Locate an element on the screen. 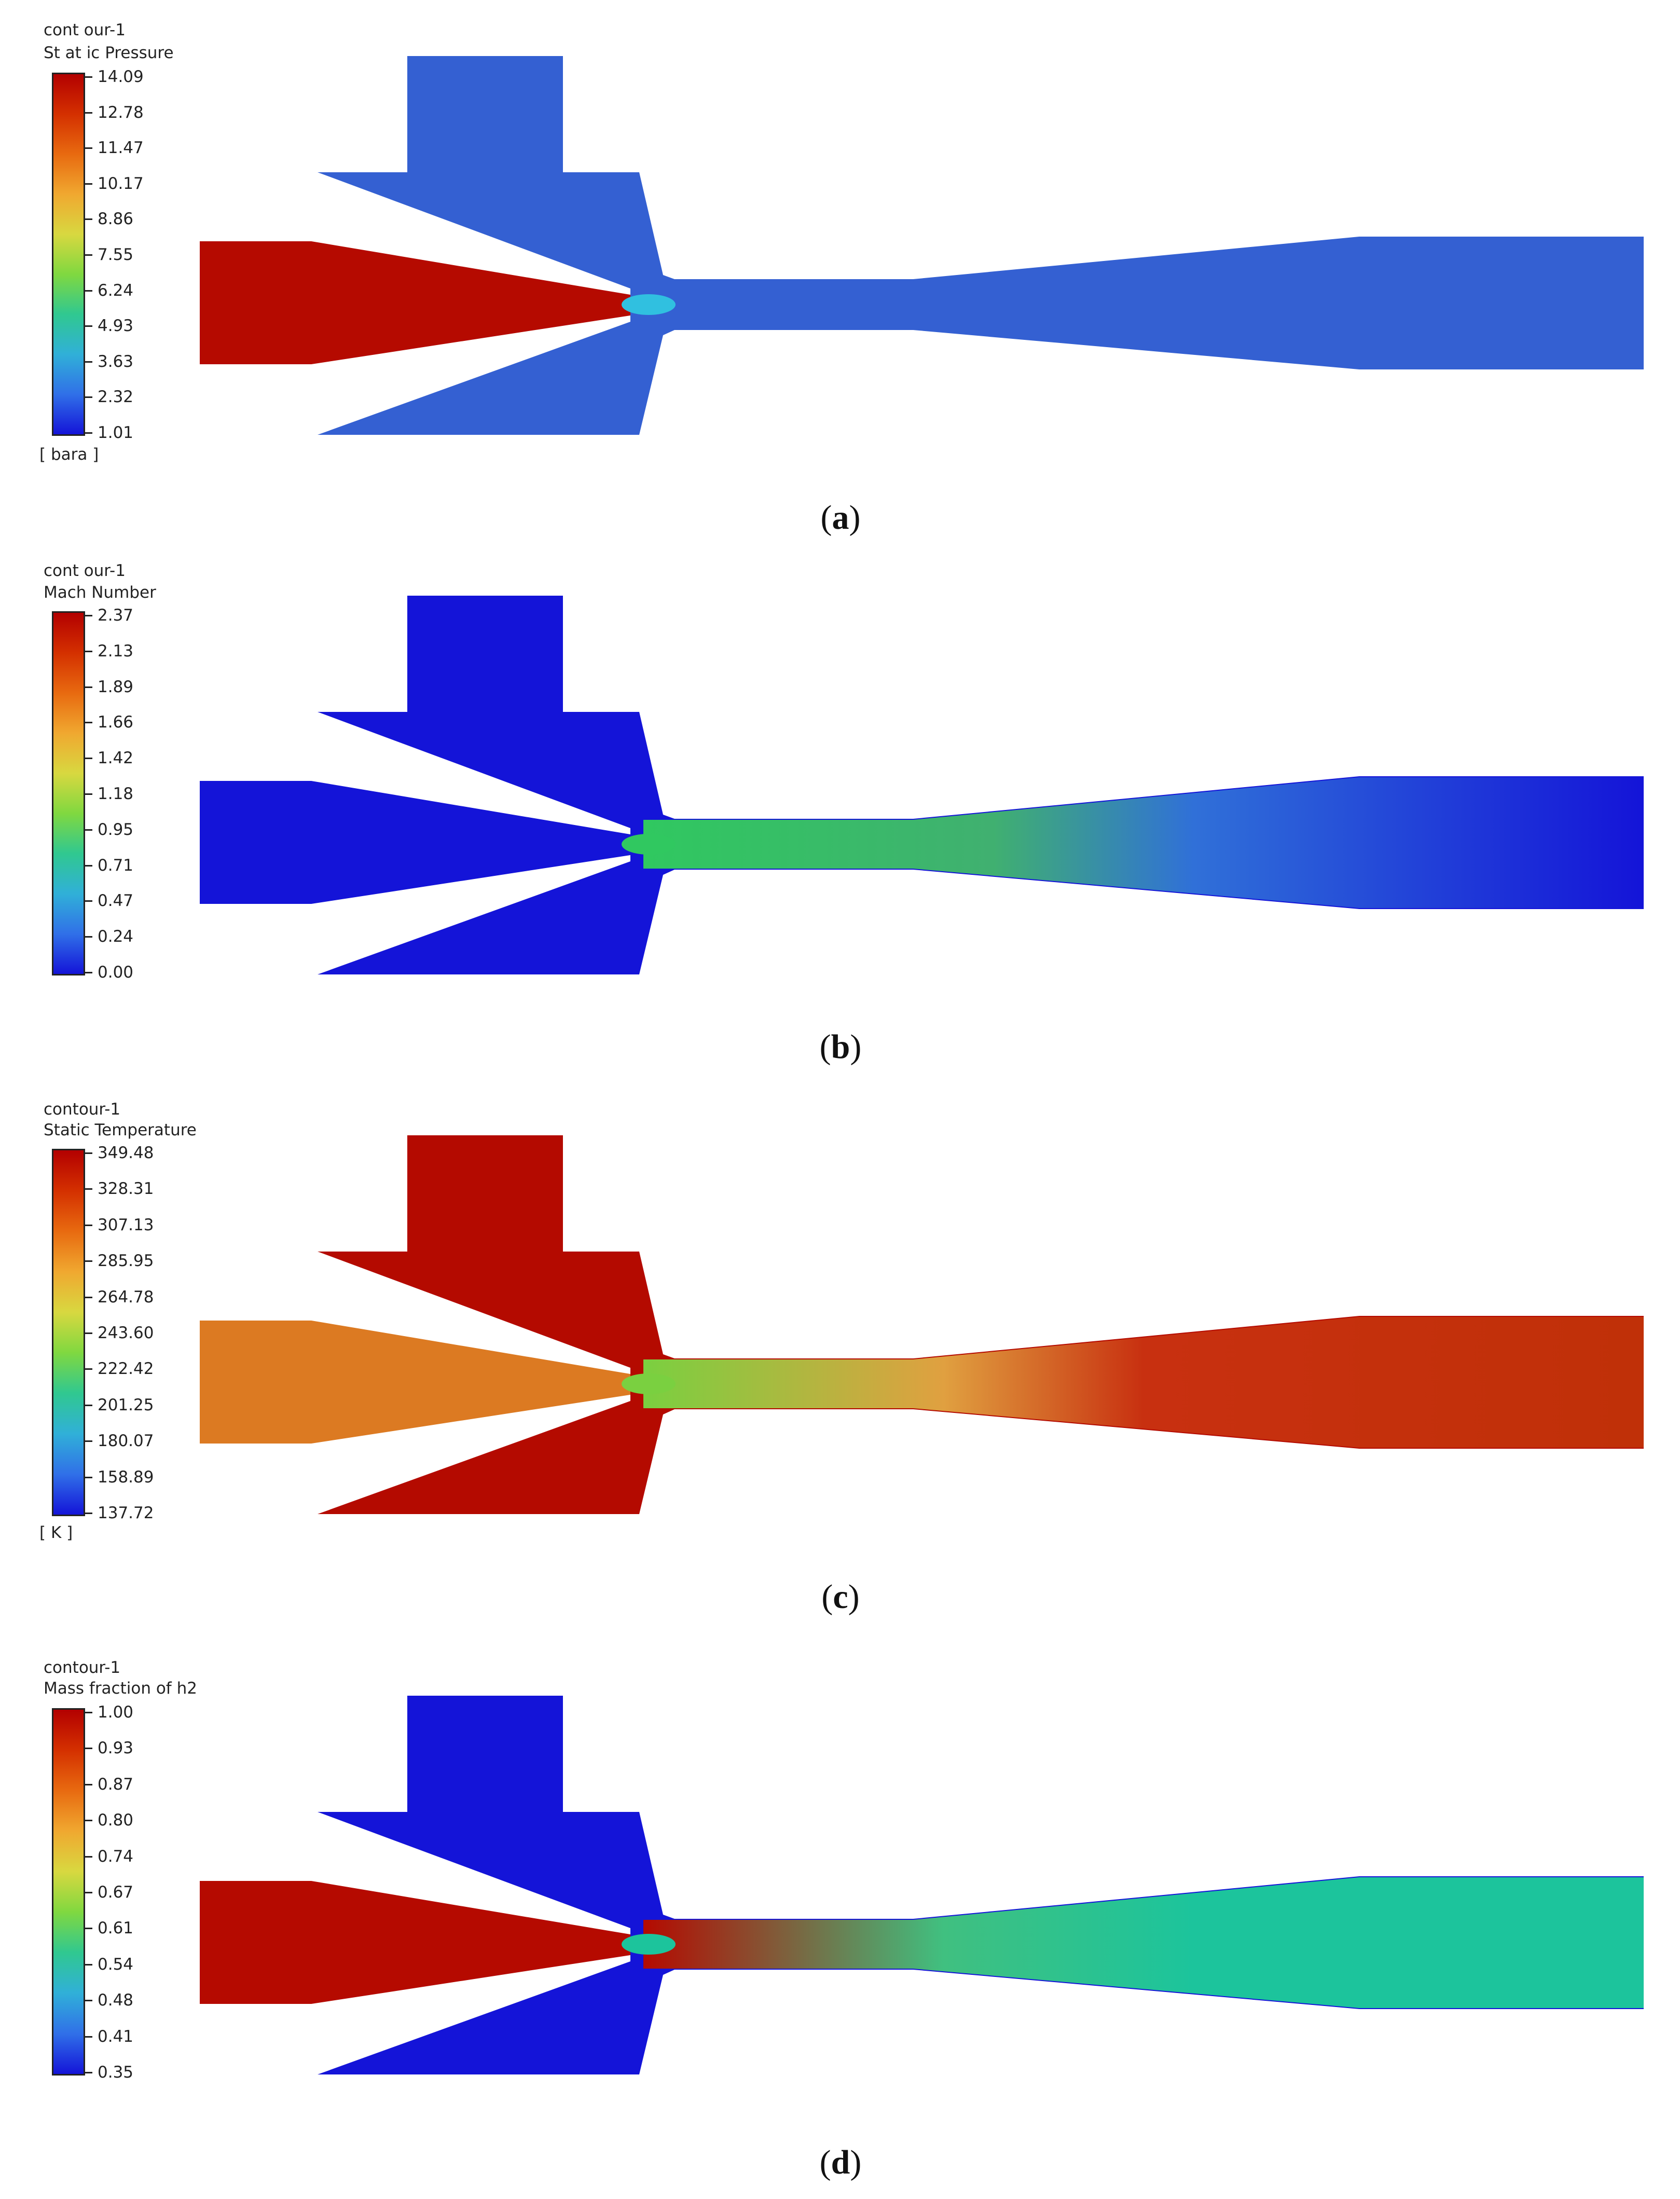  colorbar-tick-label: 0.95 is located at coordinates (116, 829).